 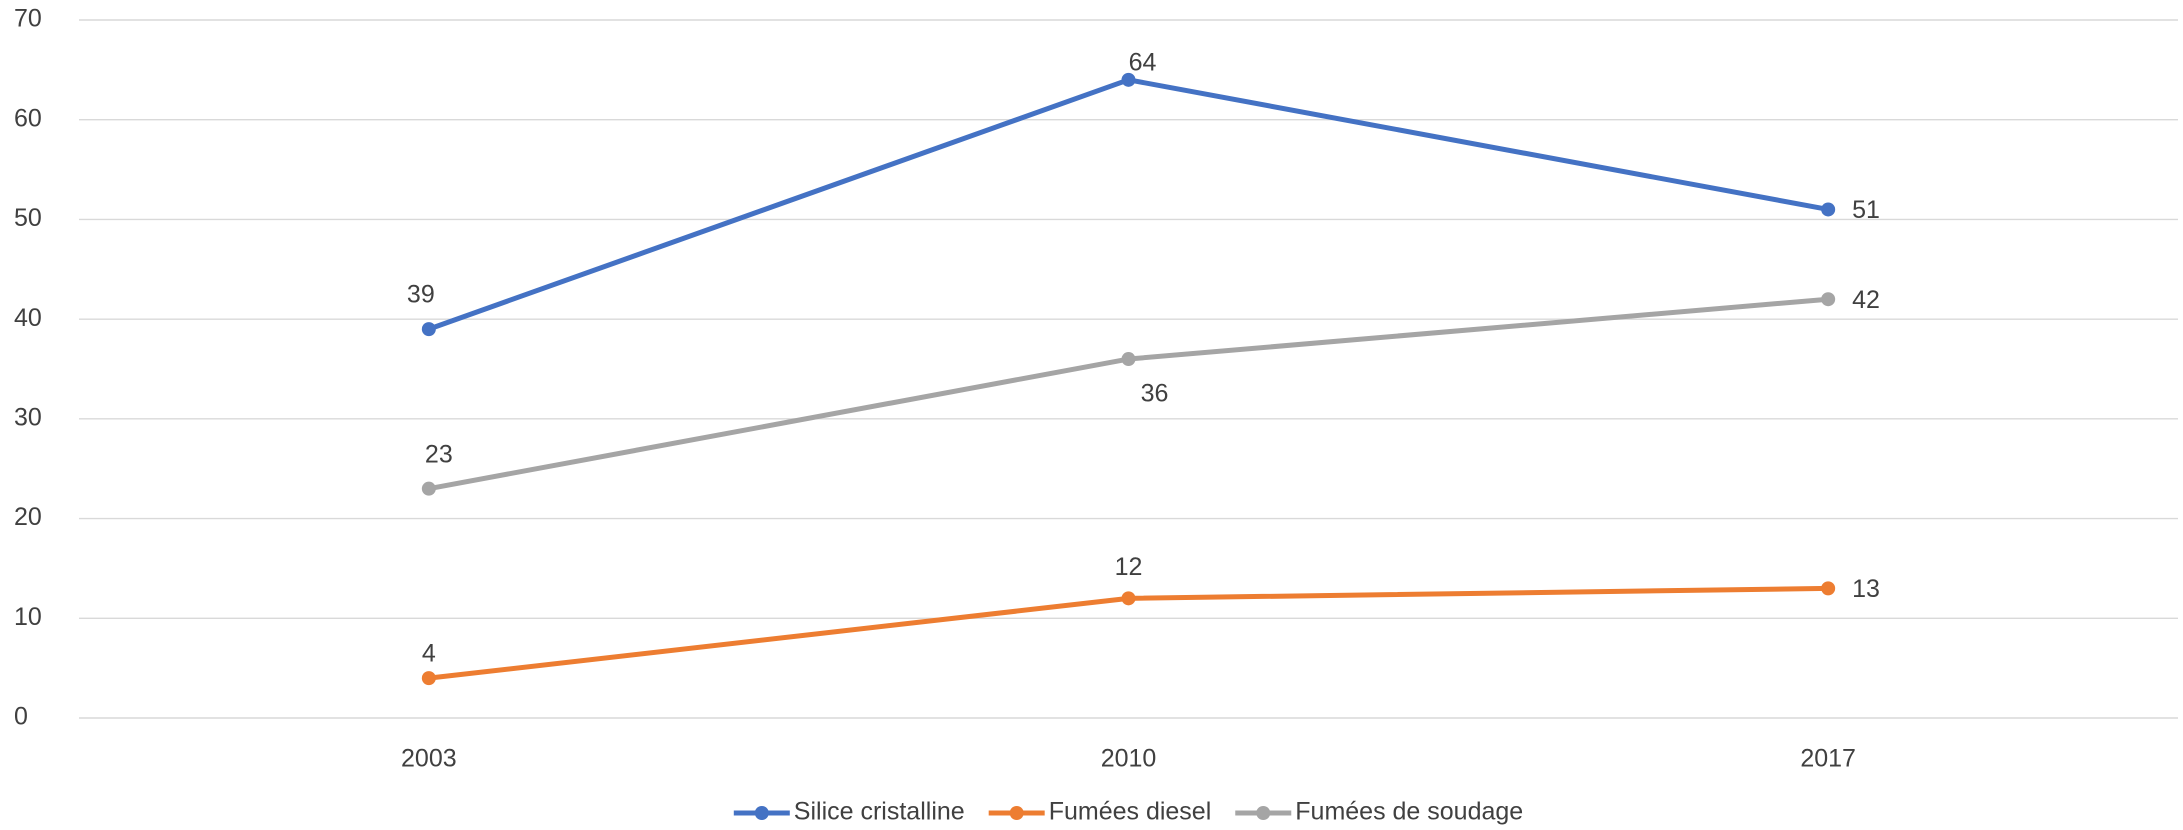 What do you see at coordinates (879, 812) in the screenshot?
I see `legend-label: Silice cristalline` at bounding box center [879, 812].